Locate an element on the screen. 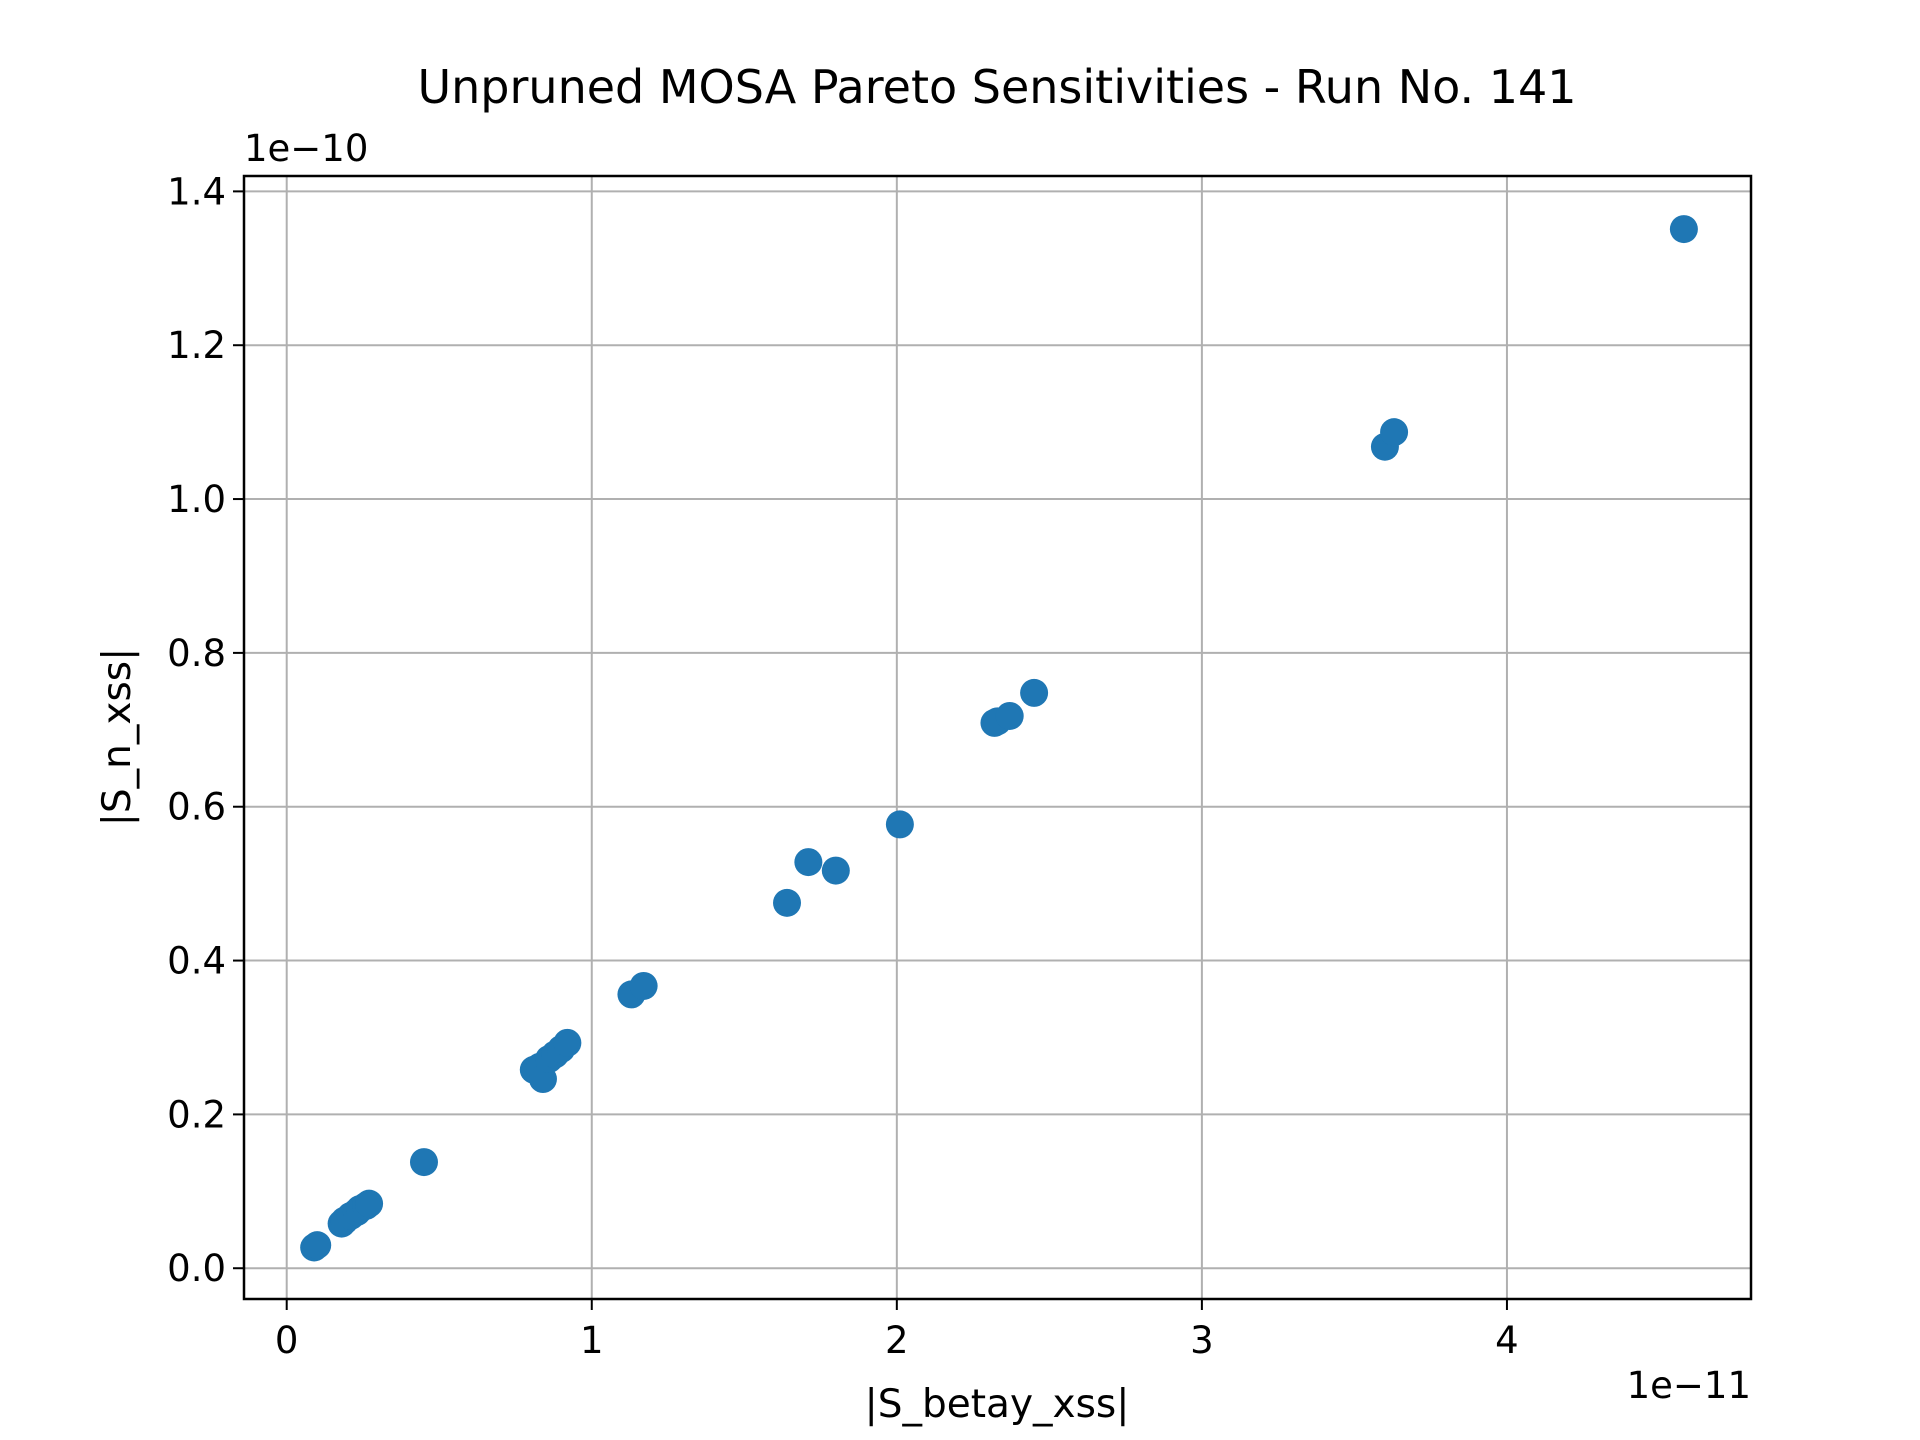  x-tick-label: 0 is located at coordinates (287, 1340).